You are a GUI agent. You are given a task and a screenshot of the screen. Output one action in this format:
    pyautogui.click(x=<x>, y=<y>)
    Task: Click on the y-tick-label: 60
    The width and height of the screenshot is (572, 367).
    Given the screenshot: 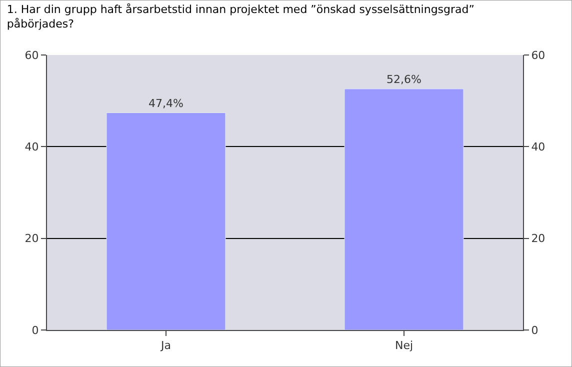 What is the action you would take?
    pyautogui.click(x=31, y=55)
    